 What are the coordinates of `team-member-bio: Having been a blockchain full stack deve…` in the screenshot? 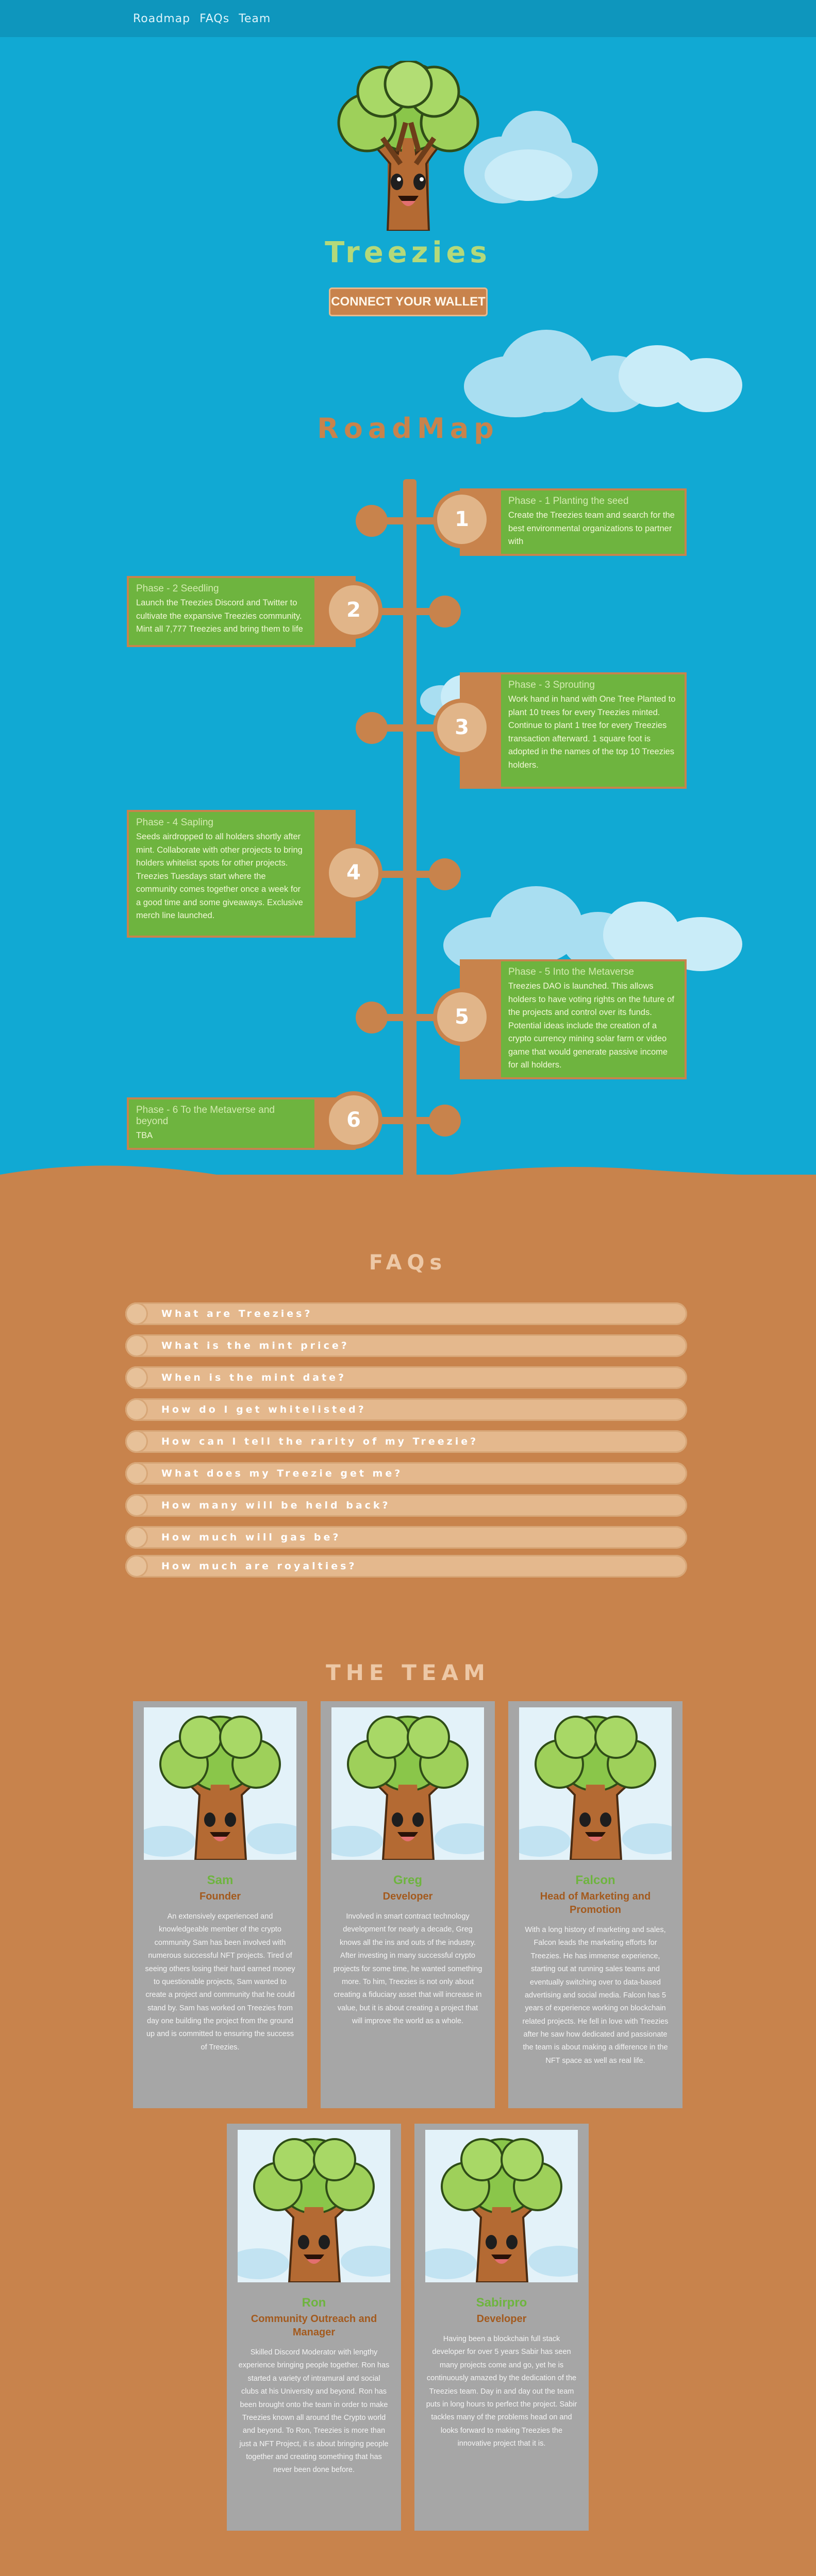 It's located at (501, 2391).